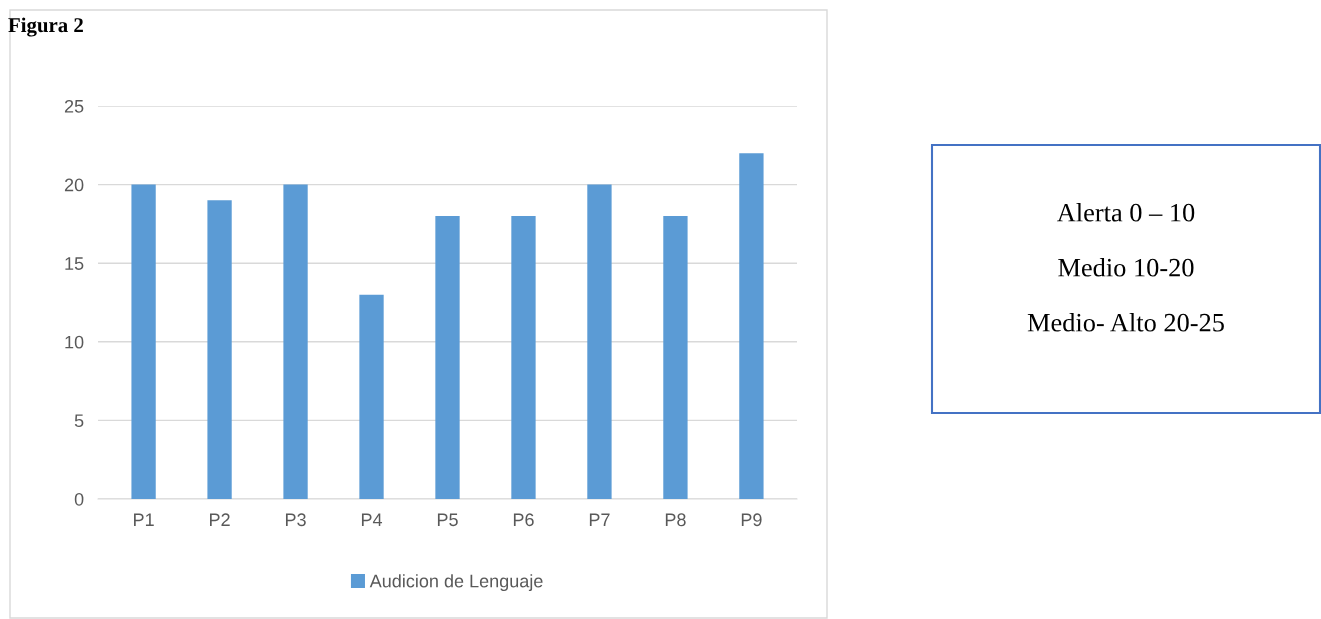 Image resolution: width=1321 pixels, height=619 pixels. What do you see at coordinates (599, 519) in the screenshot?
I see `x-tick-label: P7` at bounding box center [599, 519].